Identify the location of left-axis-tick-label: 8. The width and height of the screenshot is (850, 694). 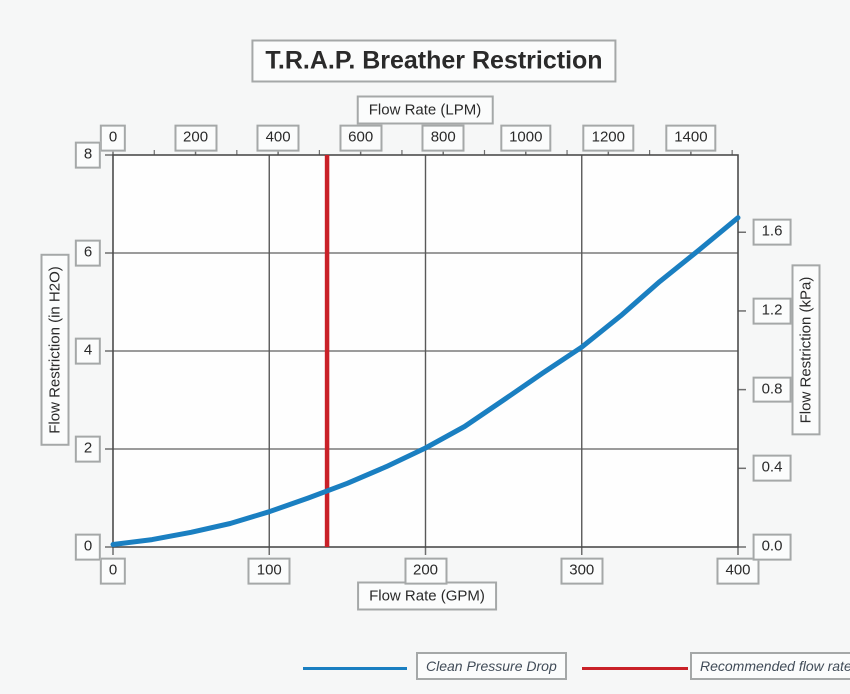
(88, 155).